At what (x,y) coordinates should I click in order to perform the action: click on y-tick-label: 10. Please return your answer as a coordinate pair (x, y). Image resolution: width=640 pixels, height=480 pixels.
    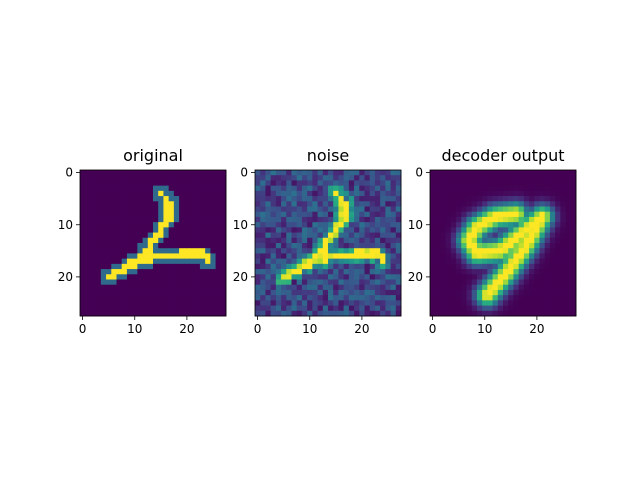
    Looking at the image, I should click on (65, 225).